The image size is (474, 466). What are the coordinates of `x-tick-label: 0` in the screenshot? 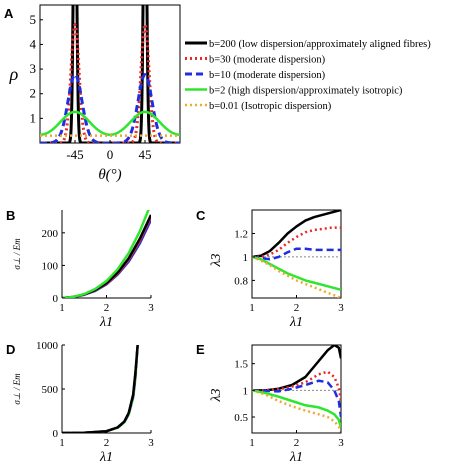 It's located at (110, 154).